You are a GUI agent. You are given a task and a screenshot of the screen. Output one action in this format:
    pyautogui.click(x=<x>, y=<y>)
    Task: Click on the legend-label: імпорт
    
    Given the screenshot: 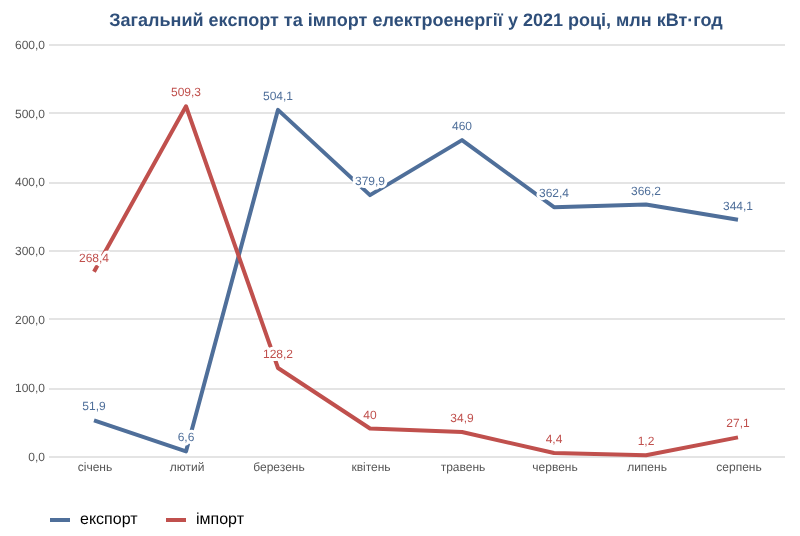 What is the action you would take?
    pyautogui.click(x=220, y=519)
    